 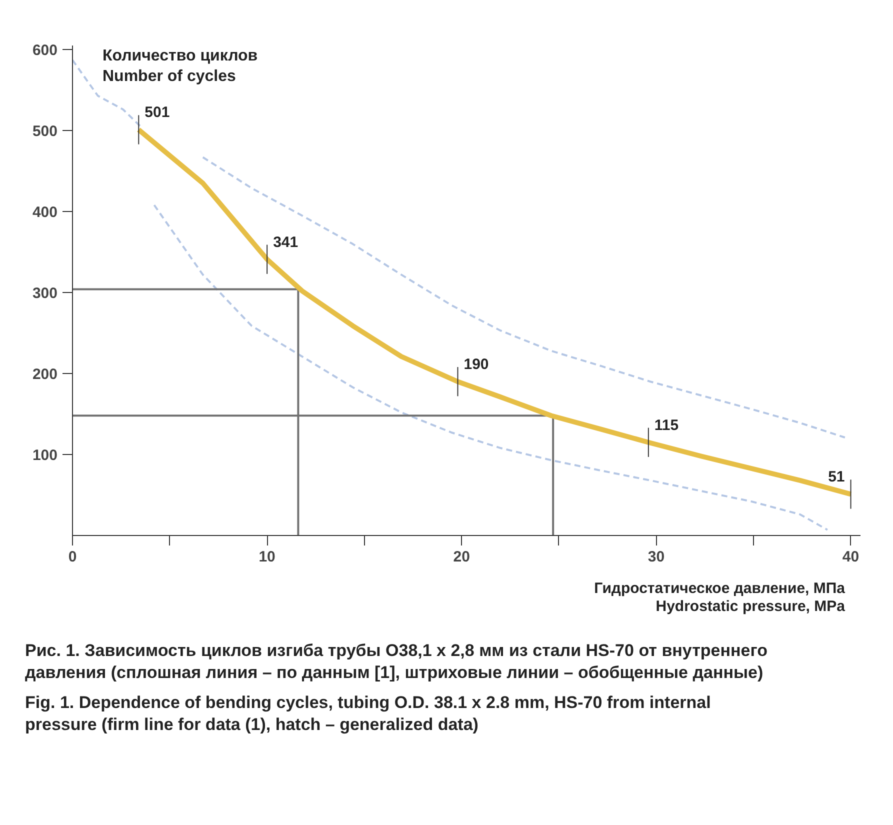 I want to click on x-axis-title: Гидростатическое давление, МПа Hydrostatic pressure, MPa, so click(x=719, y=598).